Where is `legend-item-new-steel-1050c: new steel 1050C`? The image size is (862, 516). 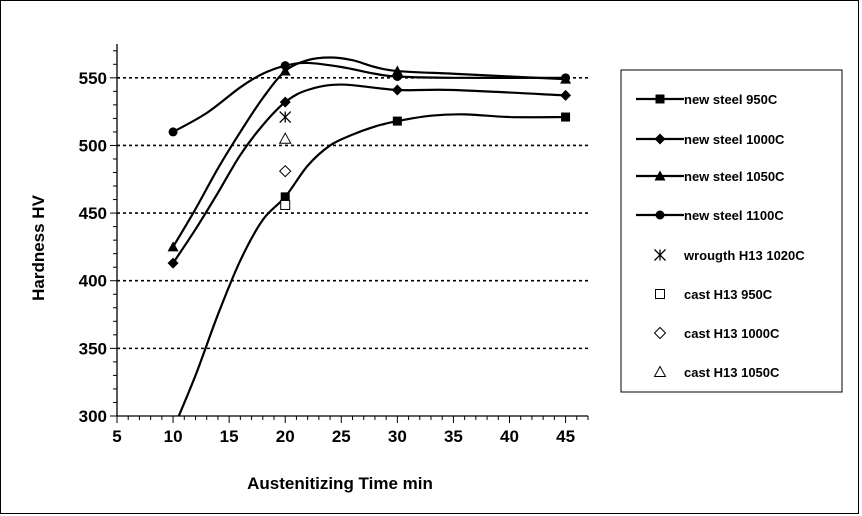 legend-item-new-steel-1050c: new steel 1050C is located at coordinates (710, 176).